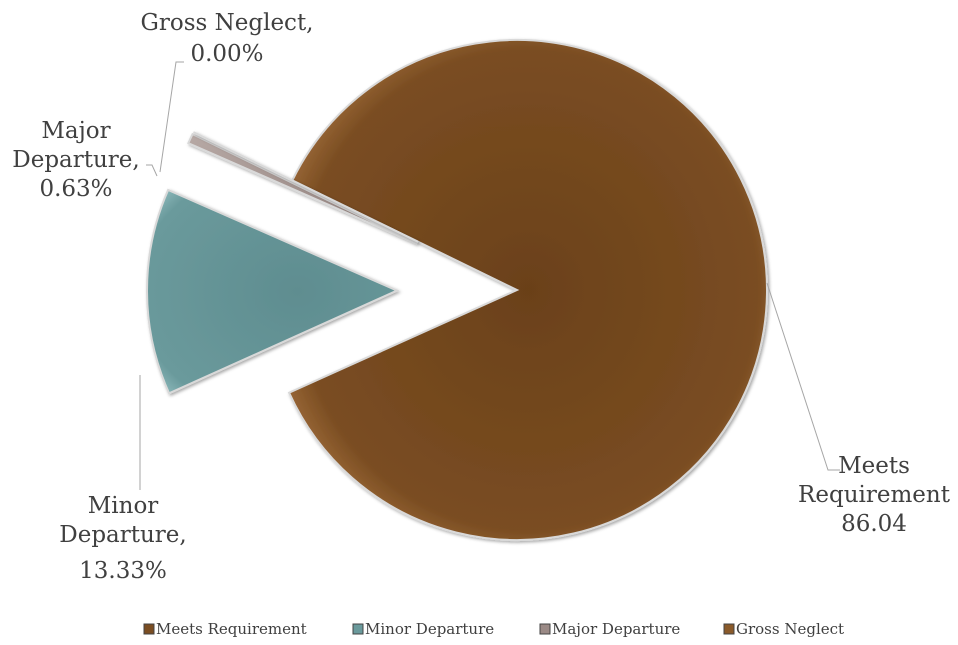 This screenshot has width=958, height=645. What do you see at coordinates (122, 535) in the screenshot?
I see `data-label-minor-line2: Departure,` at bounding box center [122, 535].